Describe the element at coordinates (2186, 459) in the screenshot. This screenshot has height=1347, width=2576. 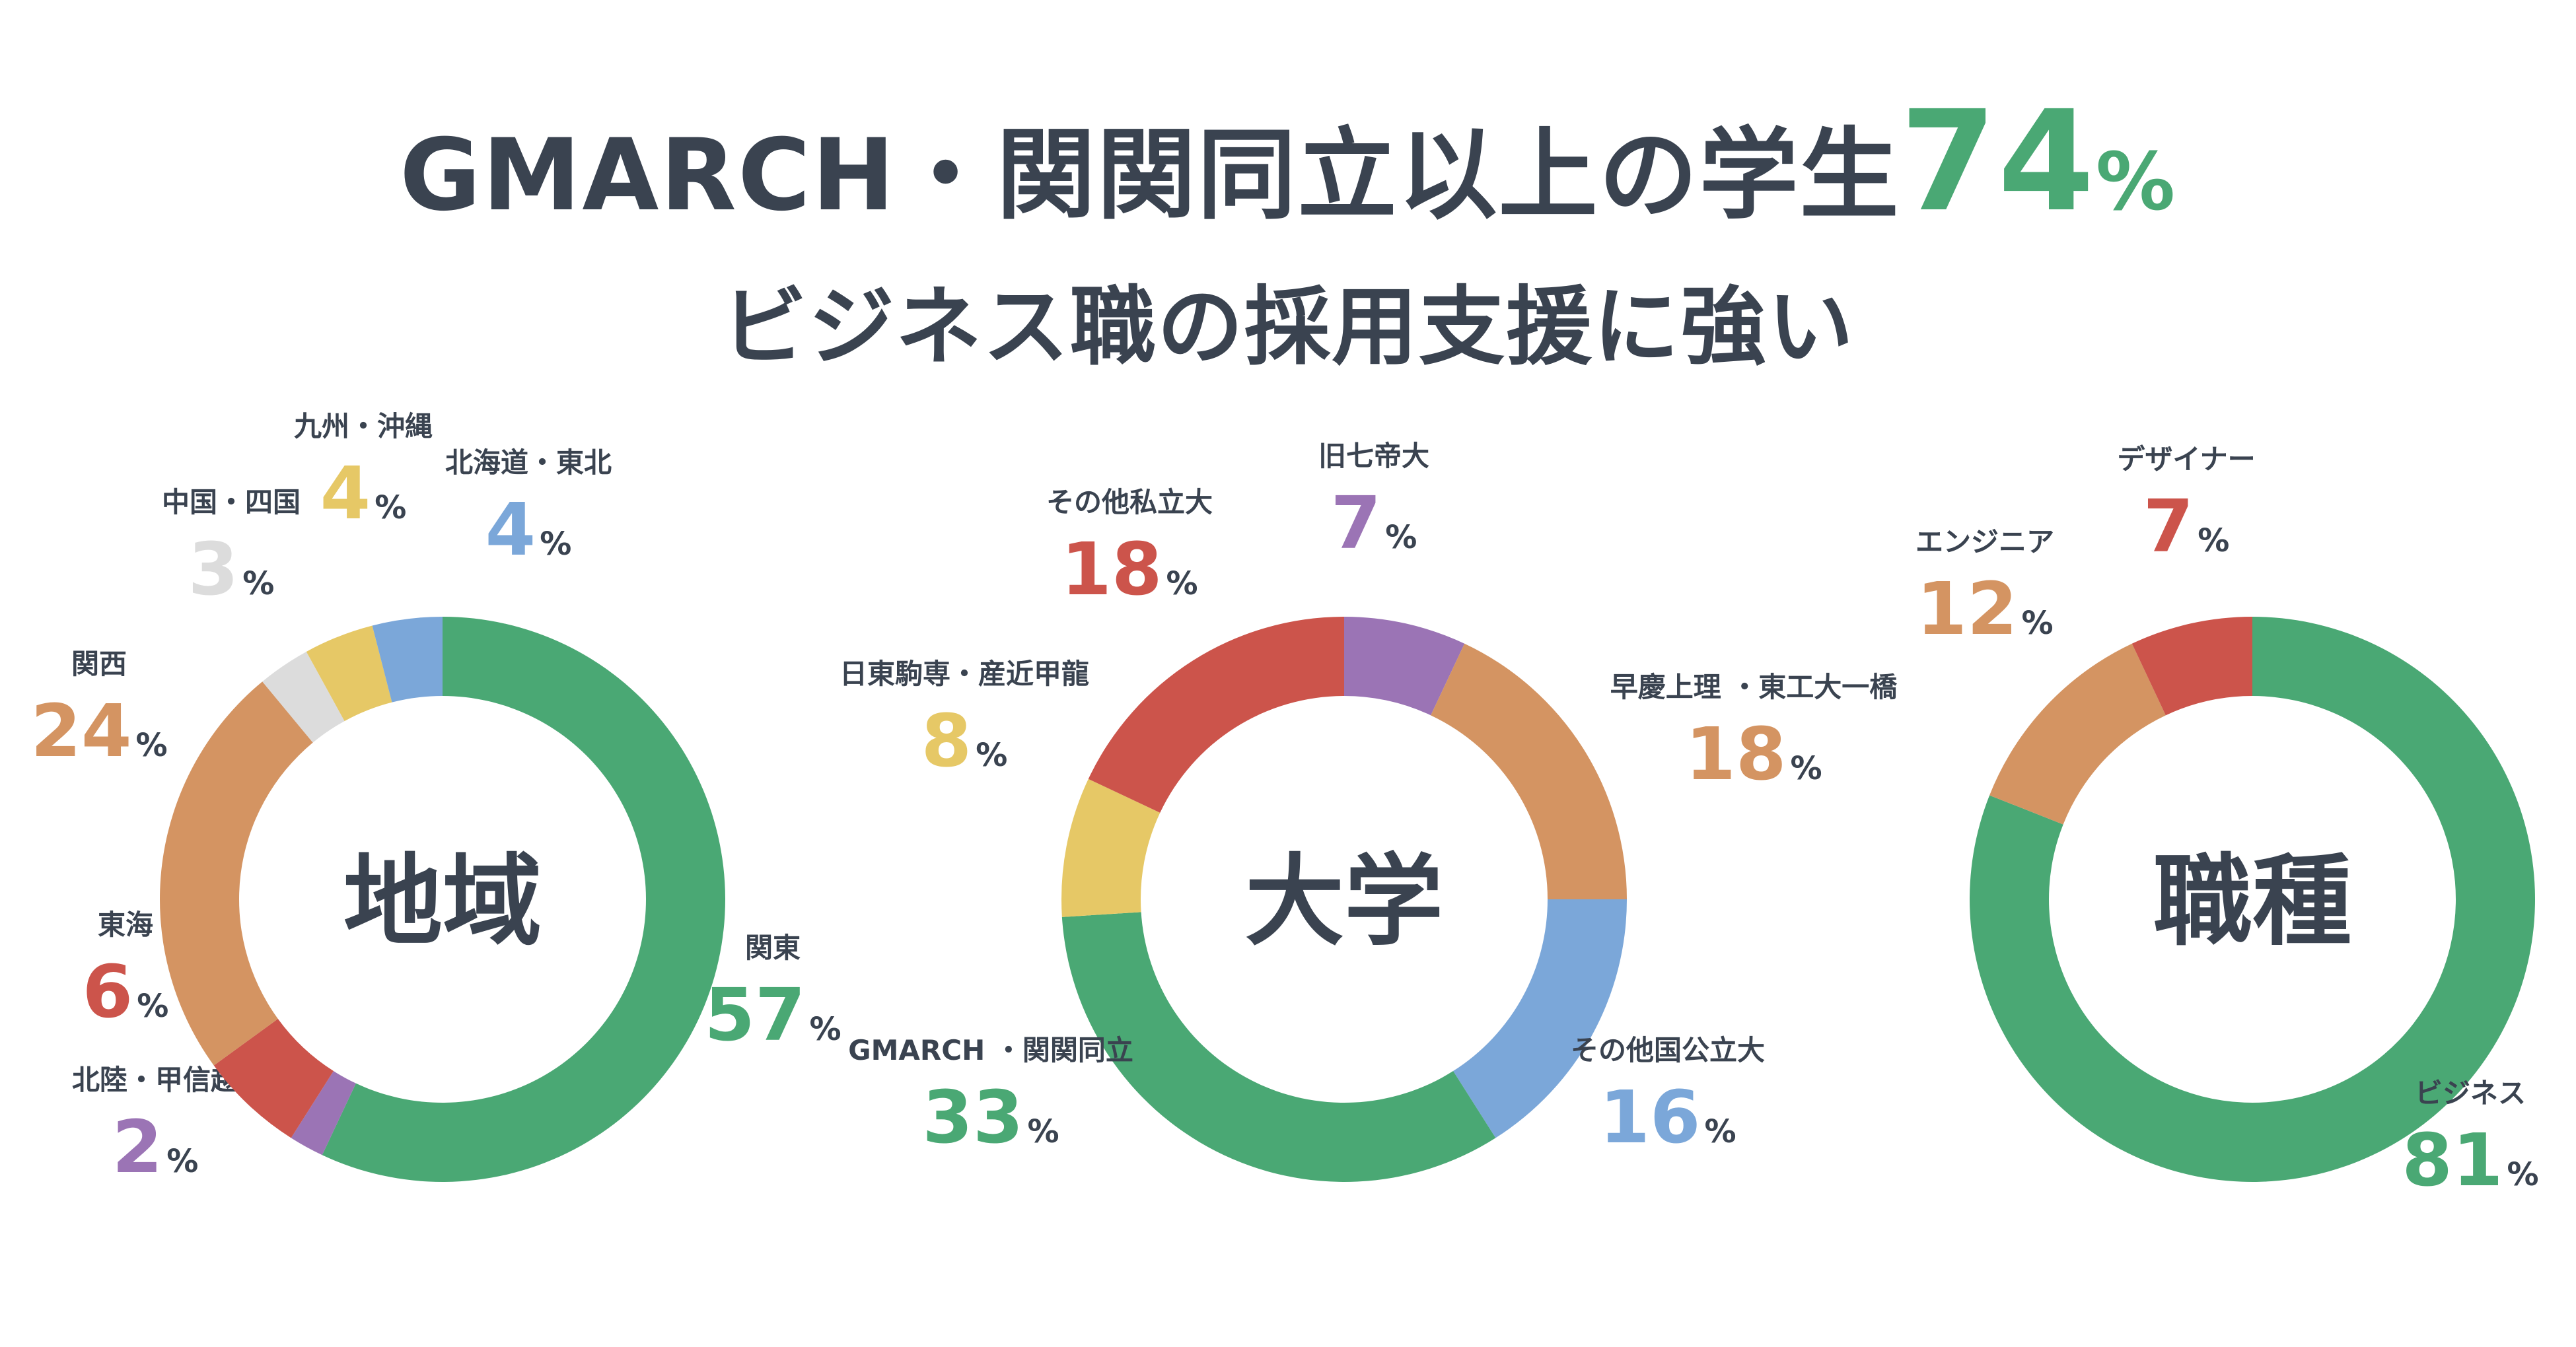
I see `chart-2-slice-2-label: デザイナー` at that location.